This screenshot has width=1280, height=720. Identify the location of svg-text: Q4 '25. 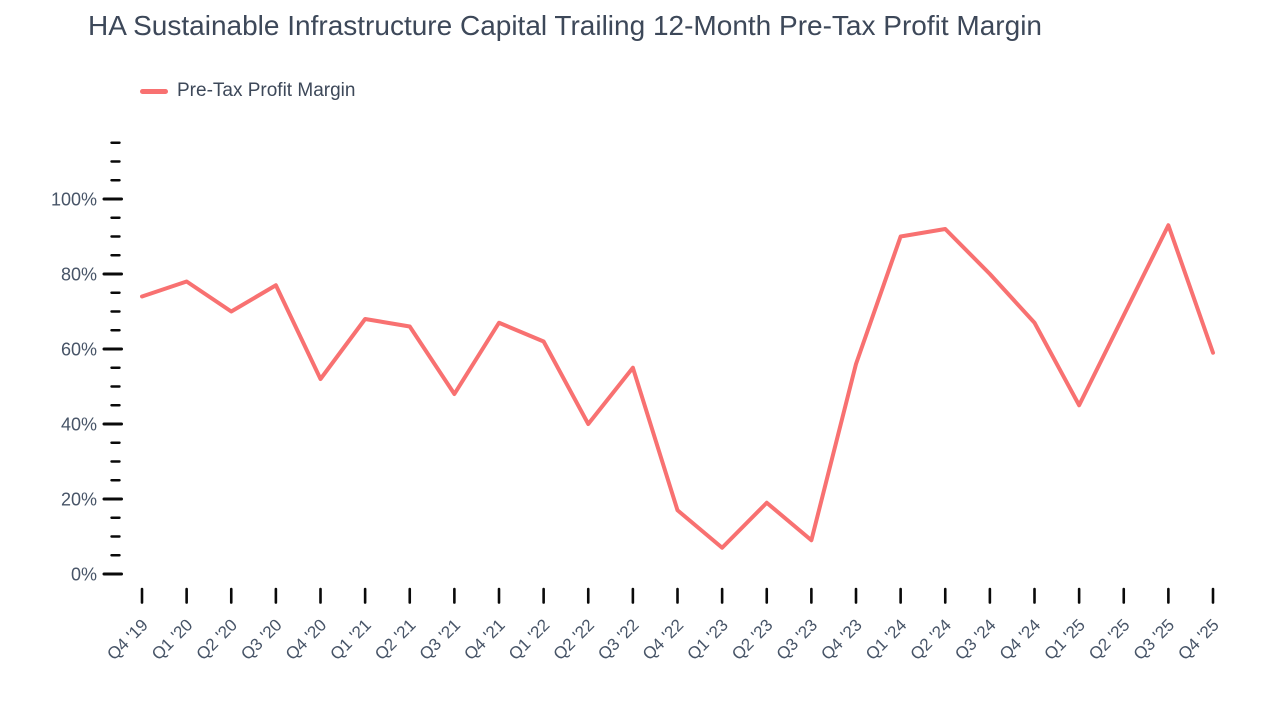
(1198, 639).